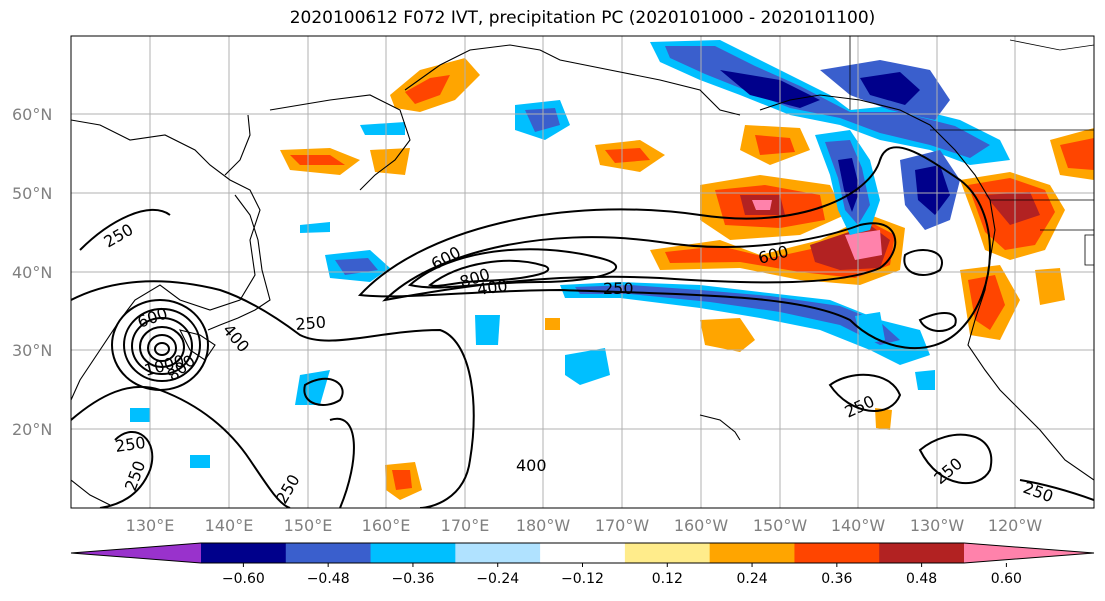 The width and height of the screenshot is (1105, 601). Describe the element at coordinates (937, 525) in the screenshot. I see `lon-label: 130°W` at that location.